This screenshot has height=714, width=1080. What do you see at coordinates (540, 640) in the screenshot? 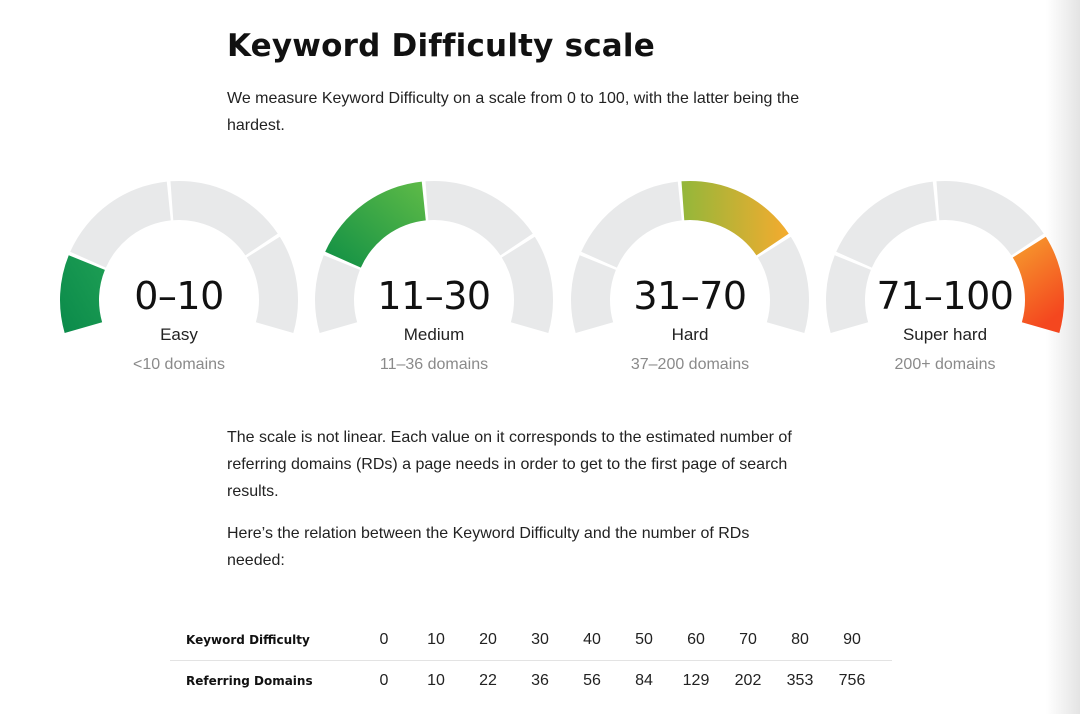
I see `table-cell: 30` at bounding box center [540, 640].